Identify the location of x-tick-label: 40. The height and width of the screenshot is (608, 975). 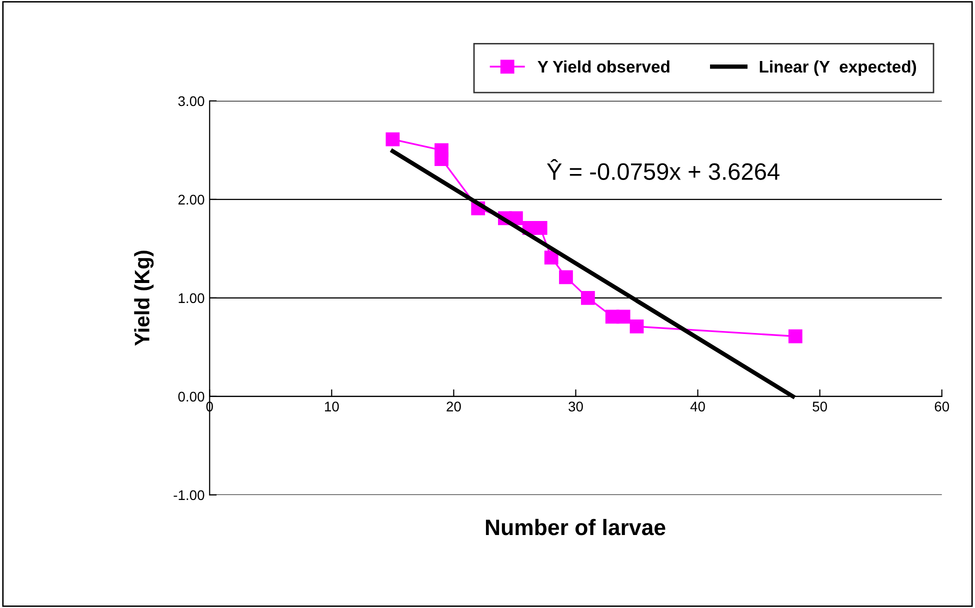
(697, 407).